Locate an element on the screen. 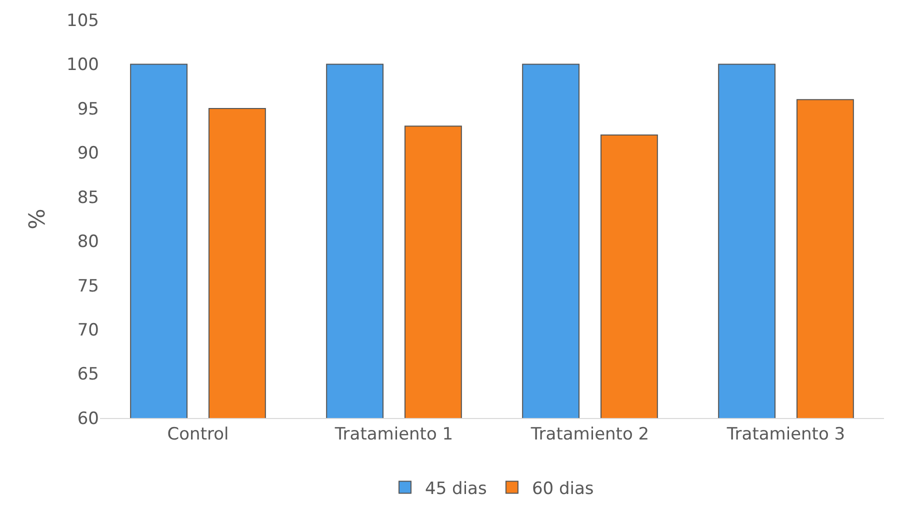 Image resolution: width=904 pixels, height=518 pixels. y-tick-label: 90 is located at coordinates (88, 154).